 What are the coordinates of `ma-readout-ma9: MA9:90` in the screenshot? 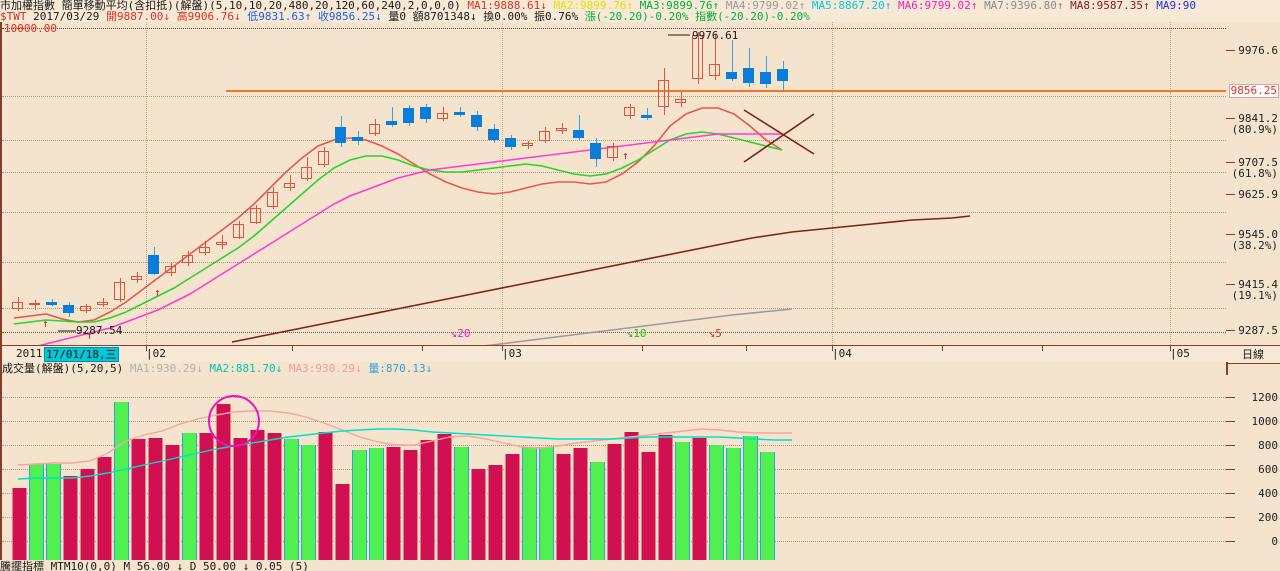 It's located at (1176, 5).